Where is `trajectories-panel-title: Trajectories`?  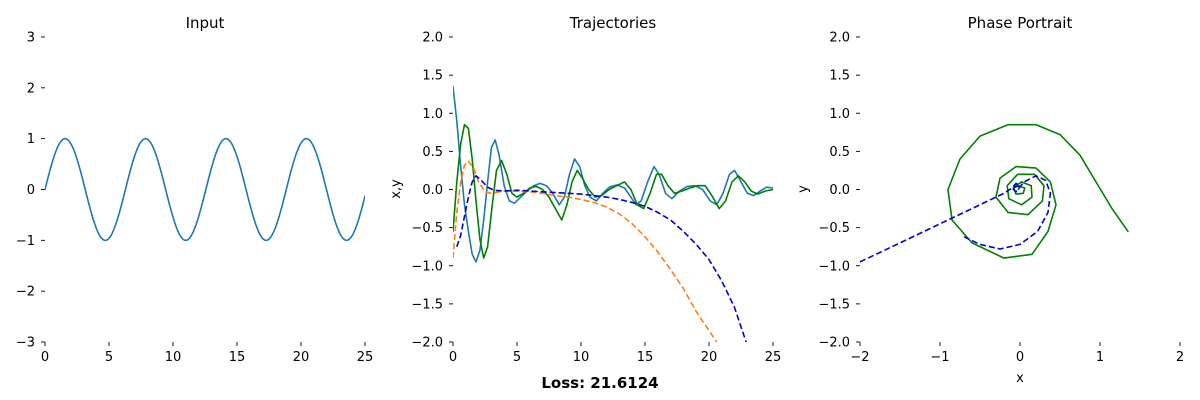
trajectories-panel-title: Trajectories is located at coordinates (613, 23).